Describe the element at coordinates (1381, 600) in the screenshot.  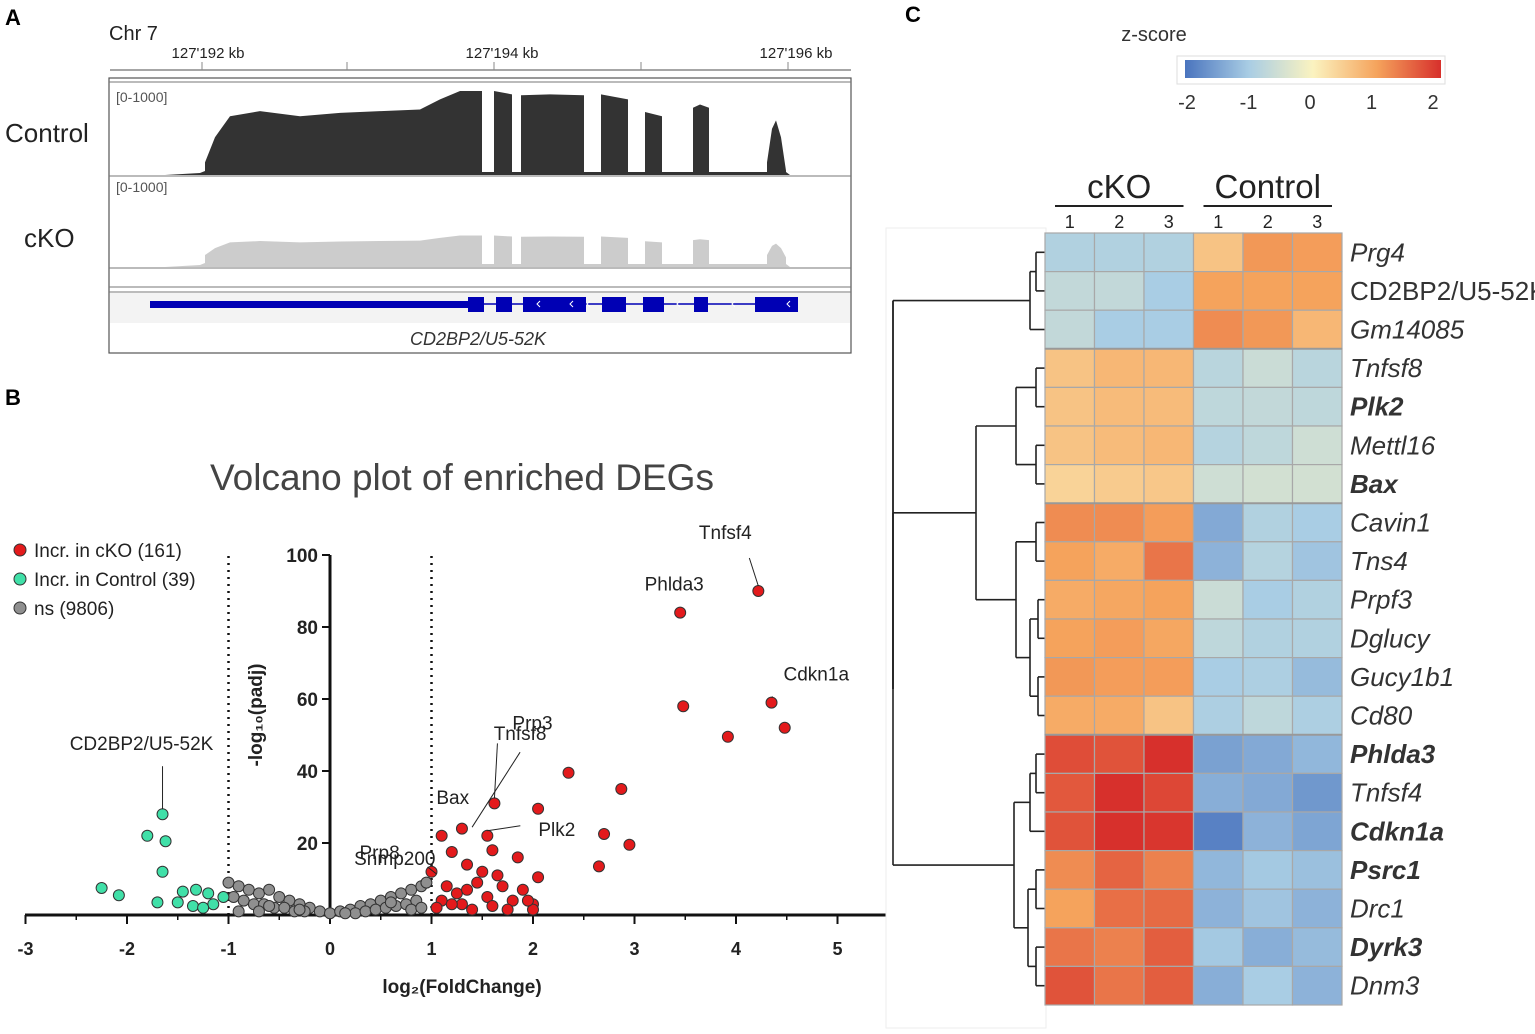
I see `gene-row-label: Prpf3` at that location.